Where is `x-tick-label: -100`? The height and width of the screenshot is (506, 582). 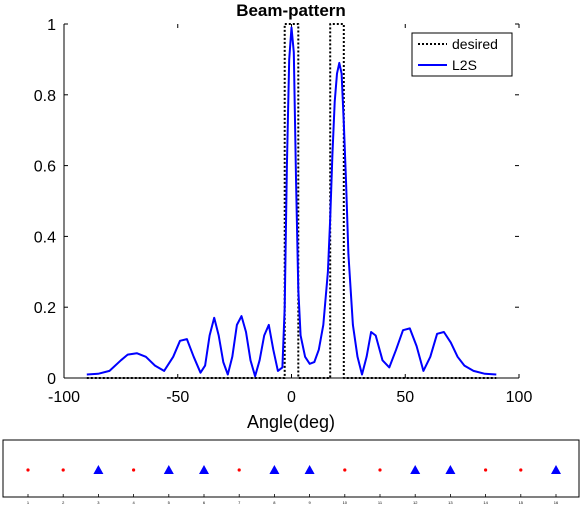 x-tick-label: -100 is located at coordinates (64, 397).